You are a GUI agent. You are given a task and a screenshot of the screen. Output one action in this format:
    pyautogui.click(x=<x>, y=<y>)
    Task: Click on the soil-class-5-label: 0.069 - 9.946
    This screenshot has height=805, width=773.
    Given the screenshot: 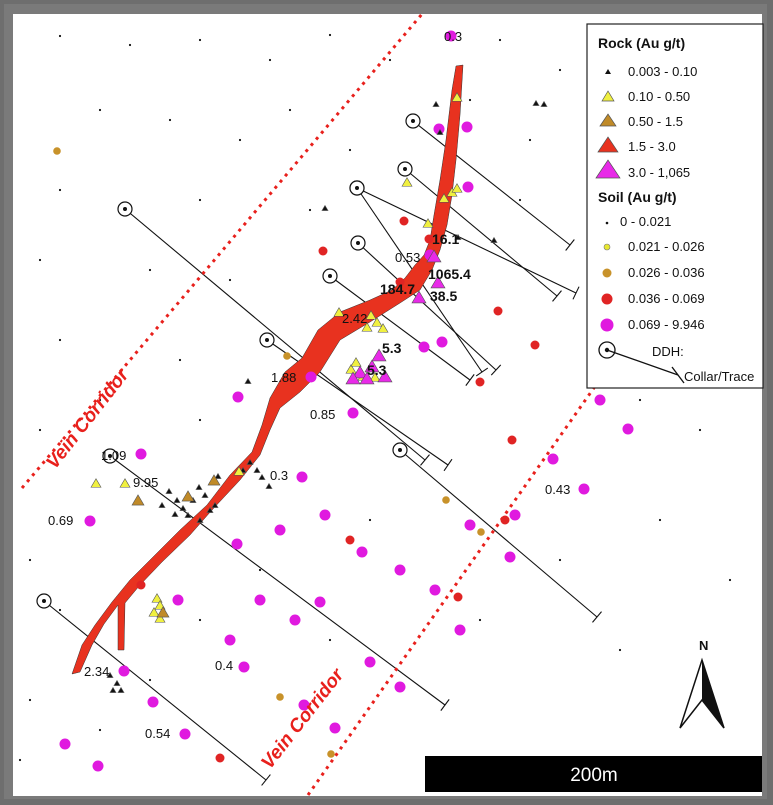 What is the action you would take?
    pyautogui.click(x=666, y=324)
    